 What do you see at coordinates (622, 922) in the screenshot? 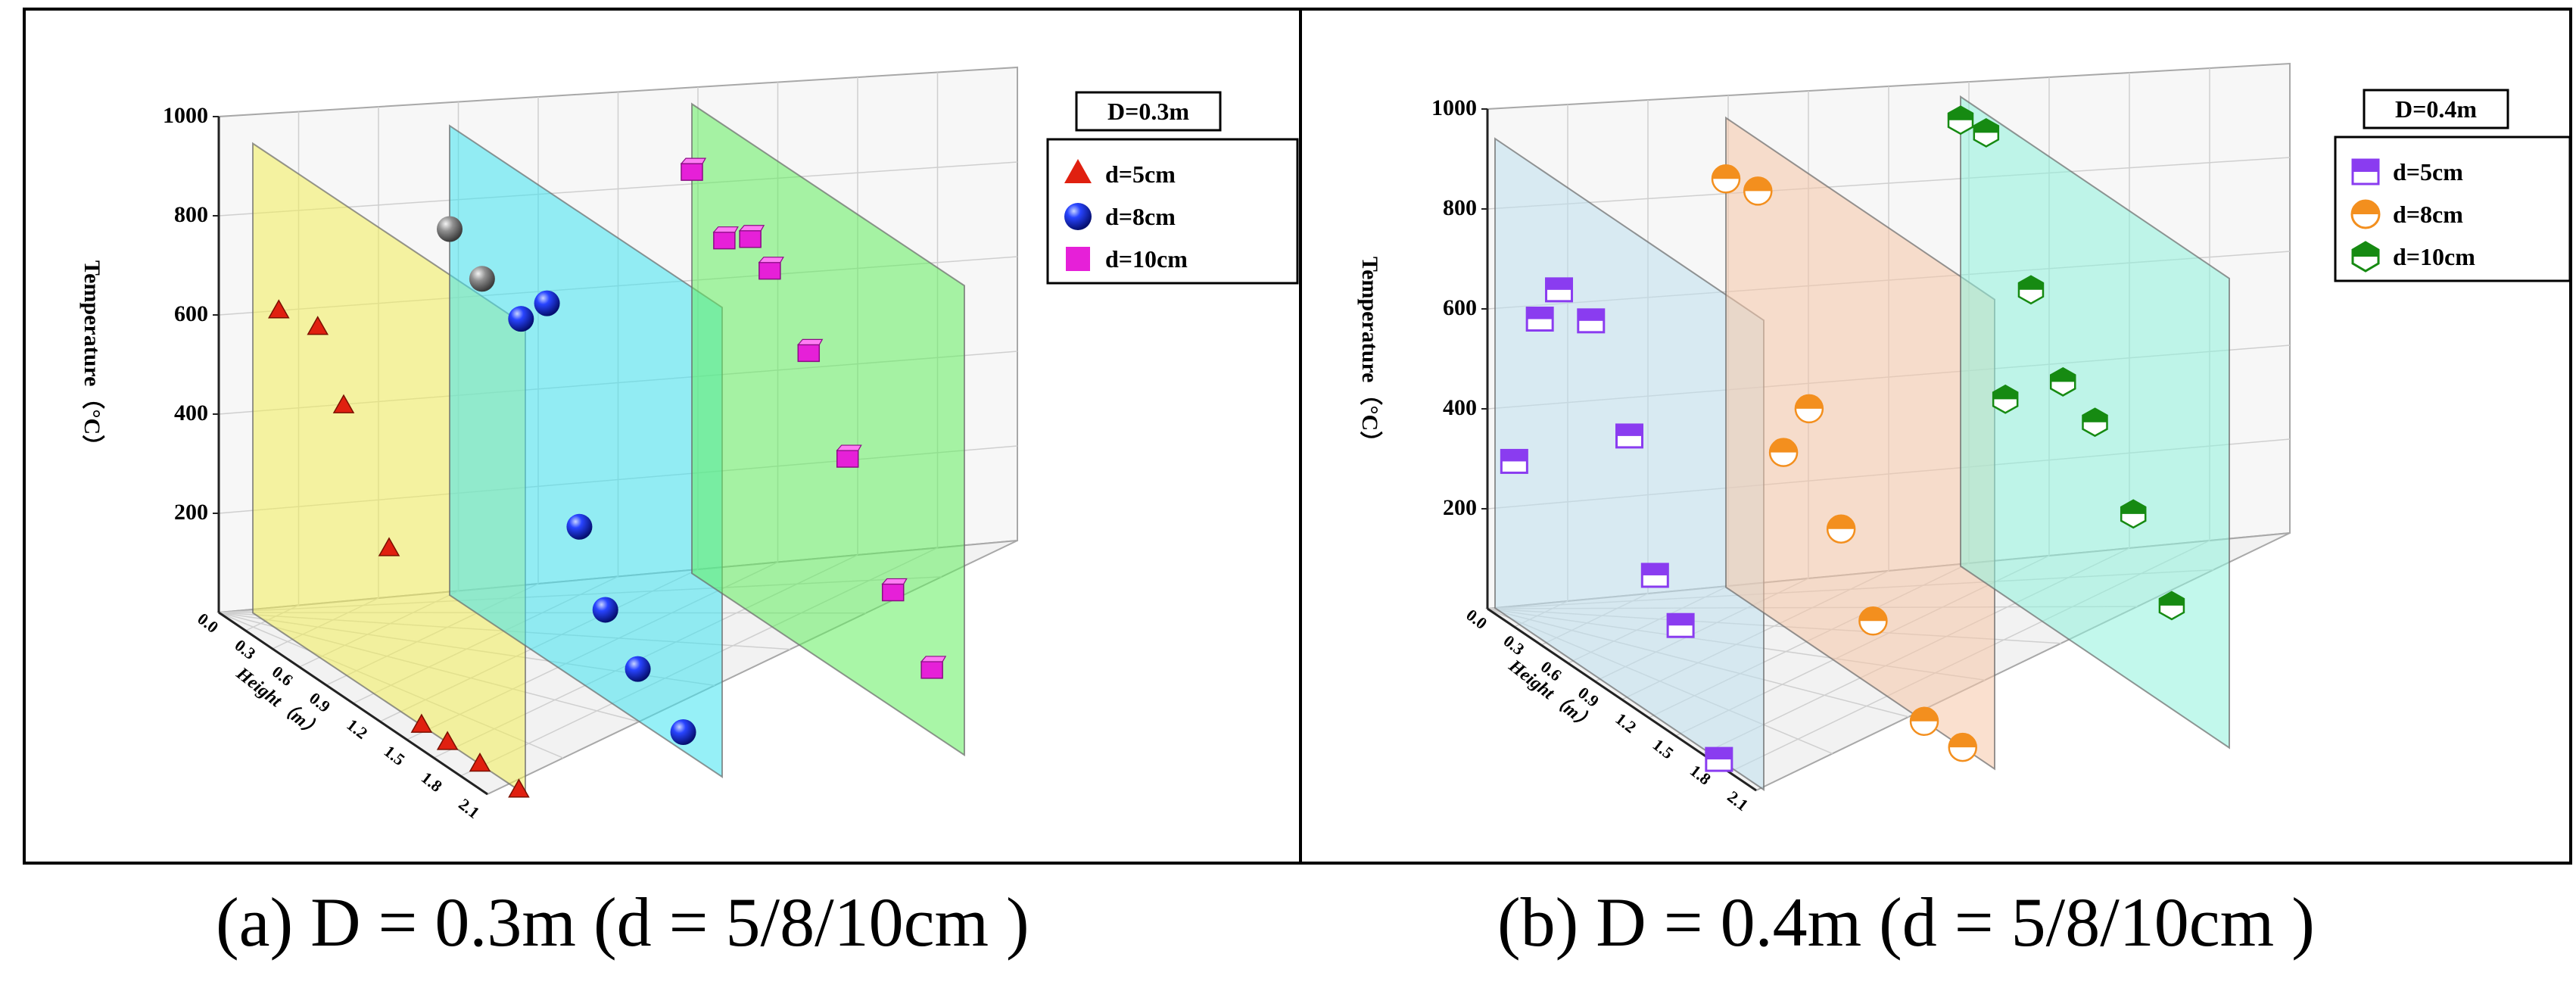
I see `caption-a: (a) D = 0.3m (d = 5/8/10cm )` at bounding box center [622, 922].